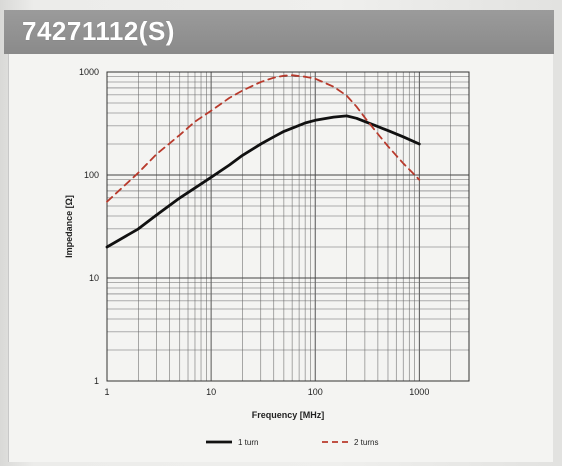 This screenshot has width=562, height=466. I want to click on y-axis-label: Impedance [Ω], so click(69, 226).